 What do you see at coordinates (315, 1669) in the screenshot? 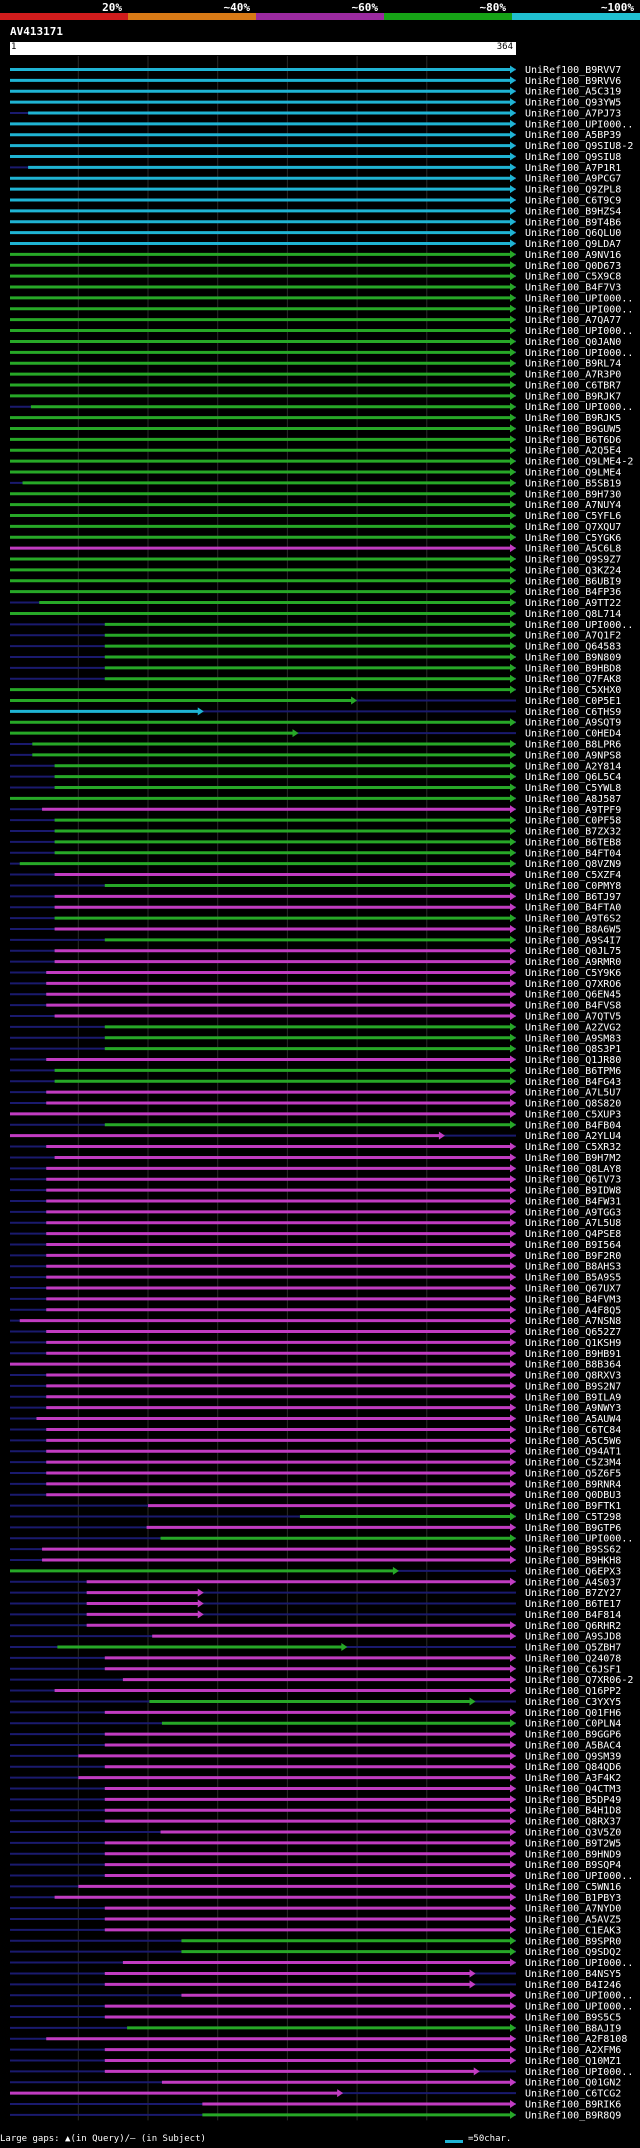
I see `hit-row: UniRef100_C6JSF1` at bounding box center [315, 1669].